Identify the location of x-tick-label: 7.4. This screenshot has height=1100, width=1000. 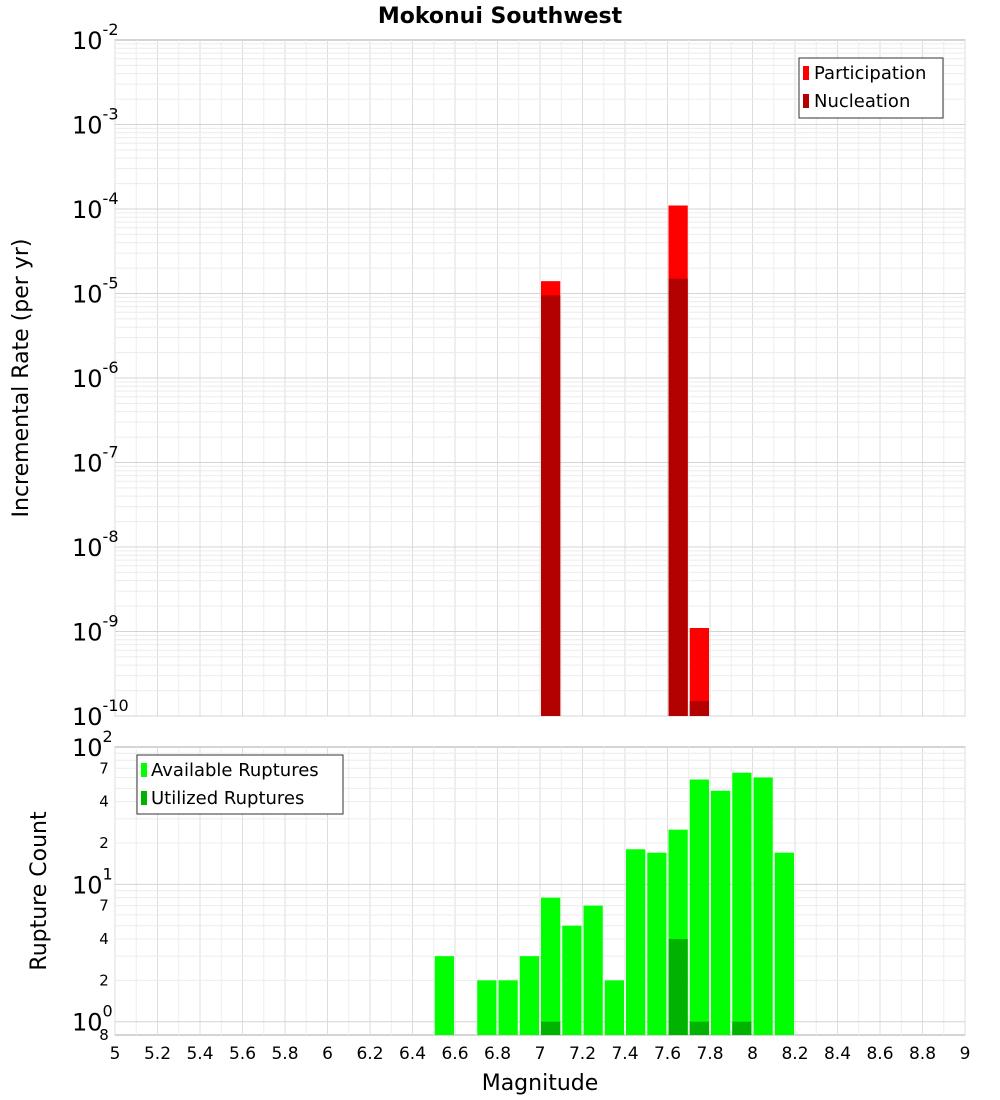
(624, 1054).